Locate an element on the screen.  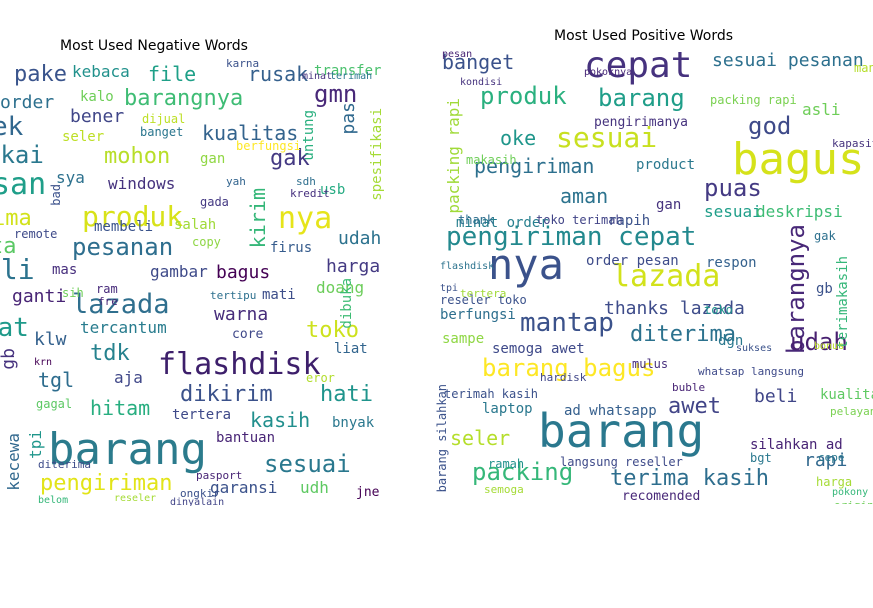
negative-word-bad: bad is located at coordinates (56, 195).